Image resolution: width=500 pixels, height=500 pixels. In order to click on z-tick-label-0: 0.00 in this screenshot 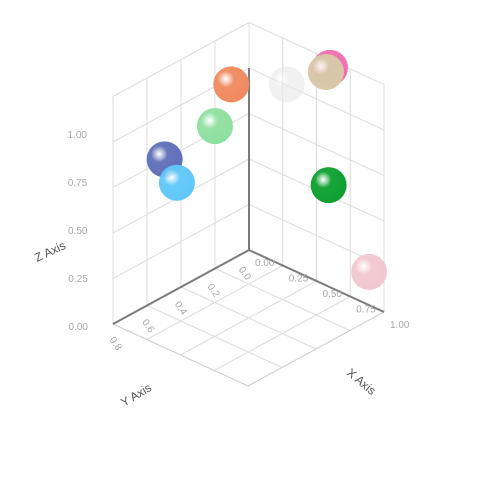, I will do `click(79, 327)`.